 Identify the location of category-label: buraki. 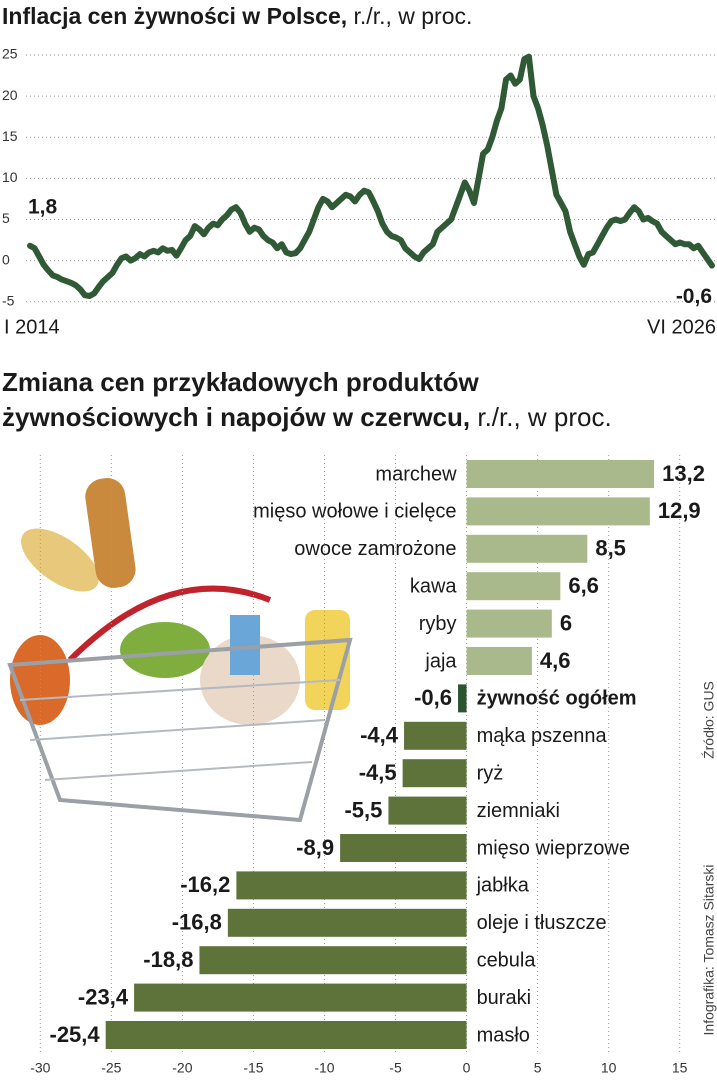
(504, 998).